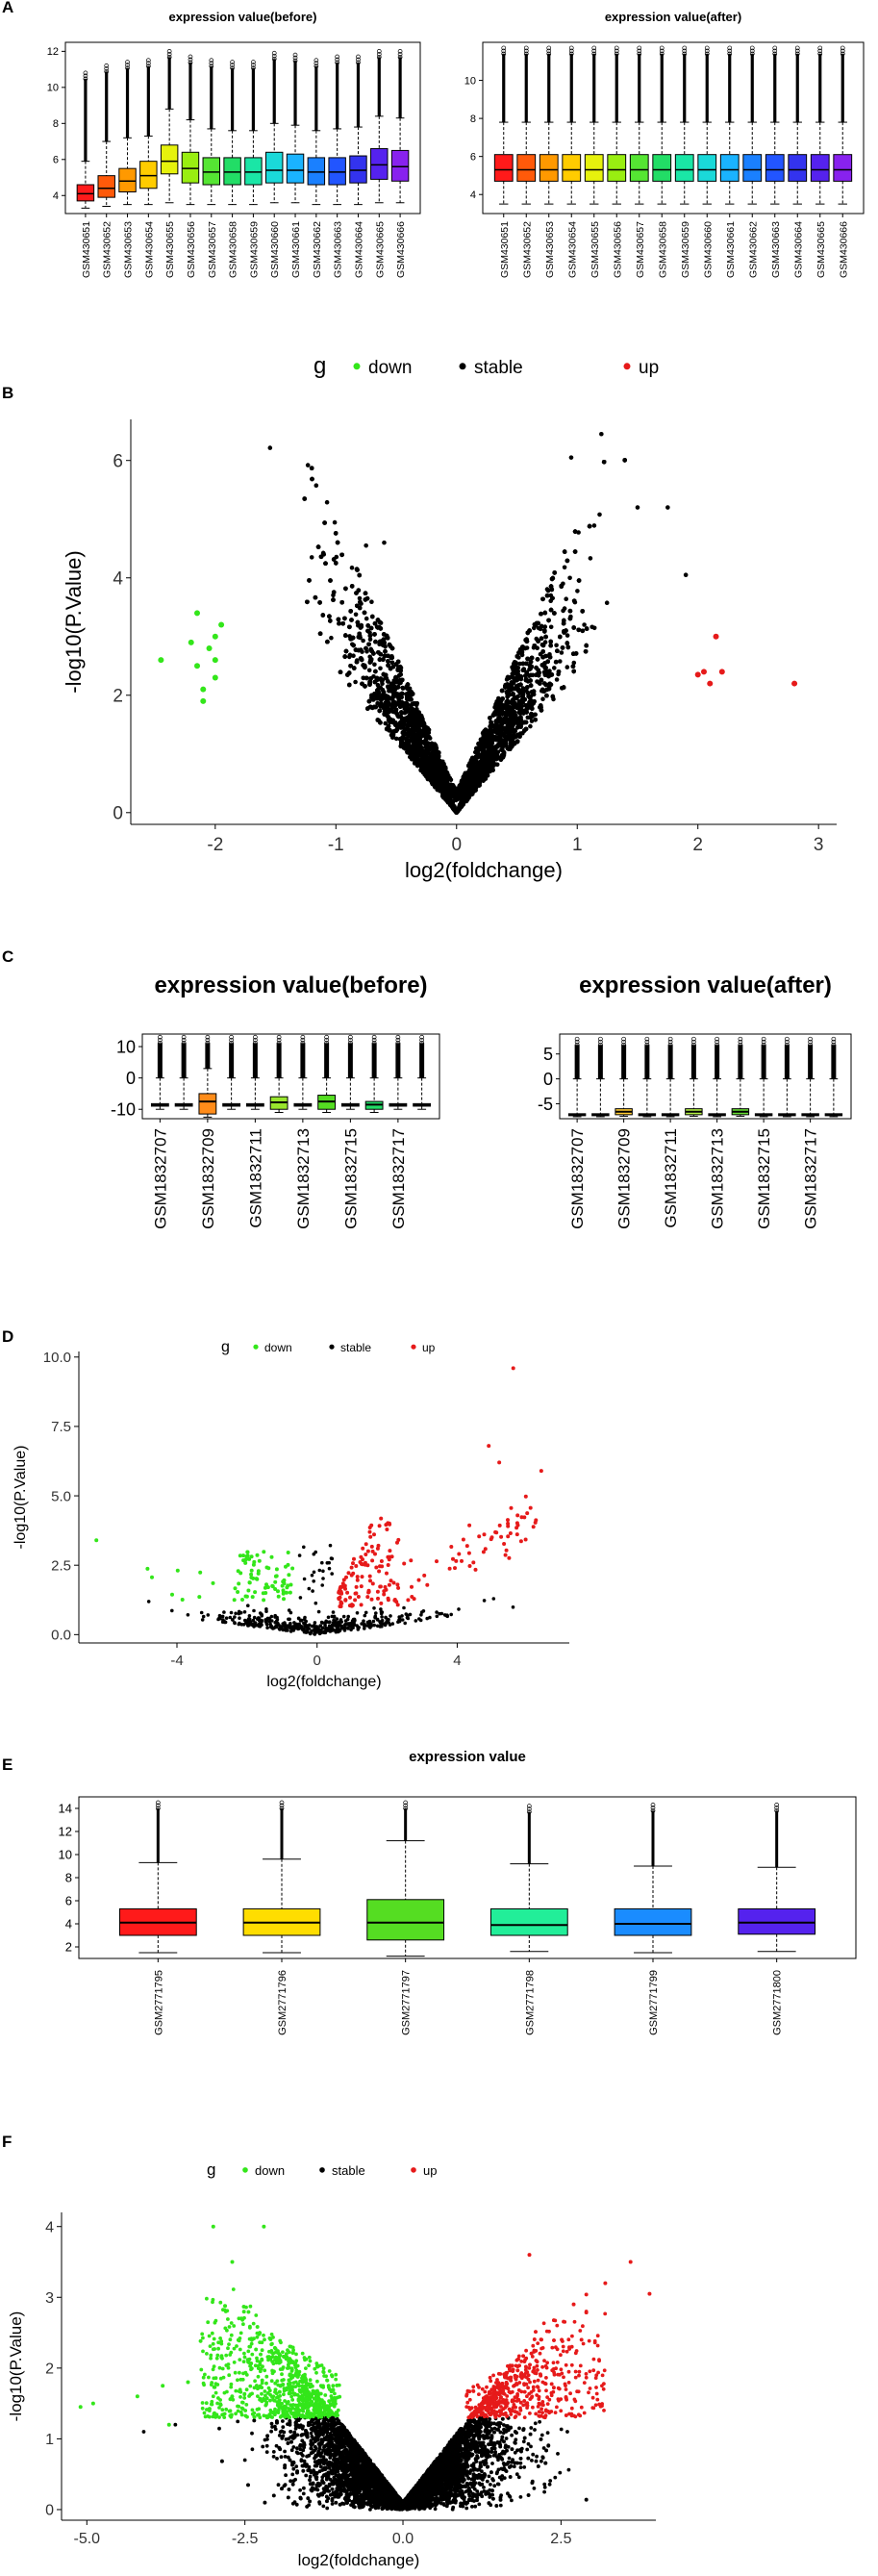  What do you see at coordinates (118, 578) in the screenshot?
I see `y-tick-label: 4` at bounding box center [118, 578].